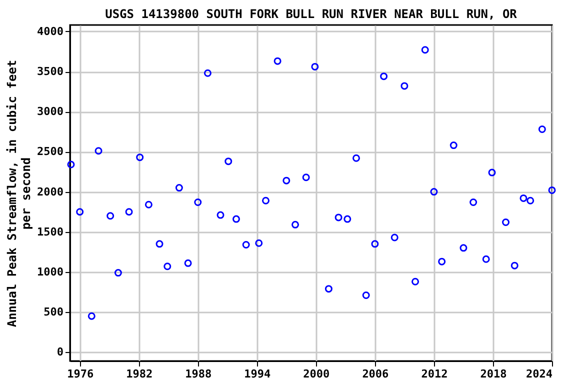  What do you see at coordinates (50, 231) in the screenshot?
I see `y-tick-label: 1500` at bounding box center [50, 231].